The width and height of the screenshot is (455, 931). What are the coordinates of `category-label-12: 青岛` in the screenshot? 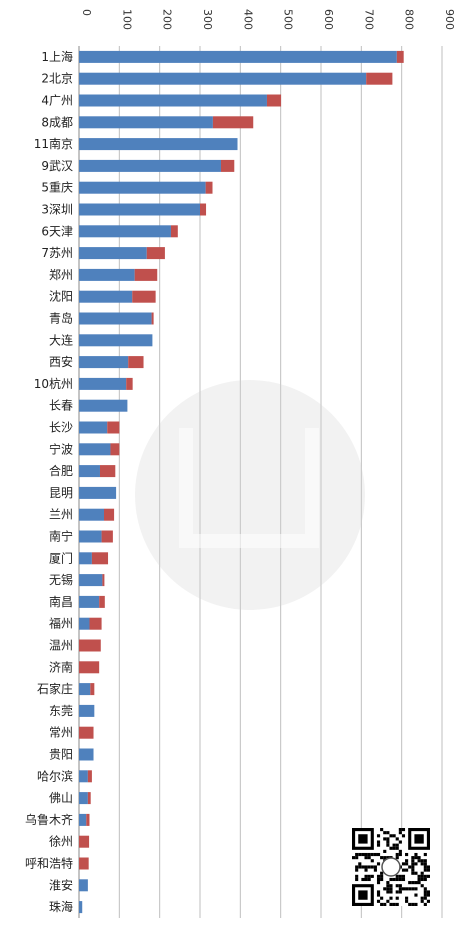 It's located at (61, 318).